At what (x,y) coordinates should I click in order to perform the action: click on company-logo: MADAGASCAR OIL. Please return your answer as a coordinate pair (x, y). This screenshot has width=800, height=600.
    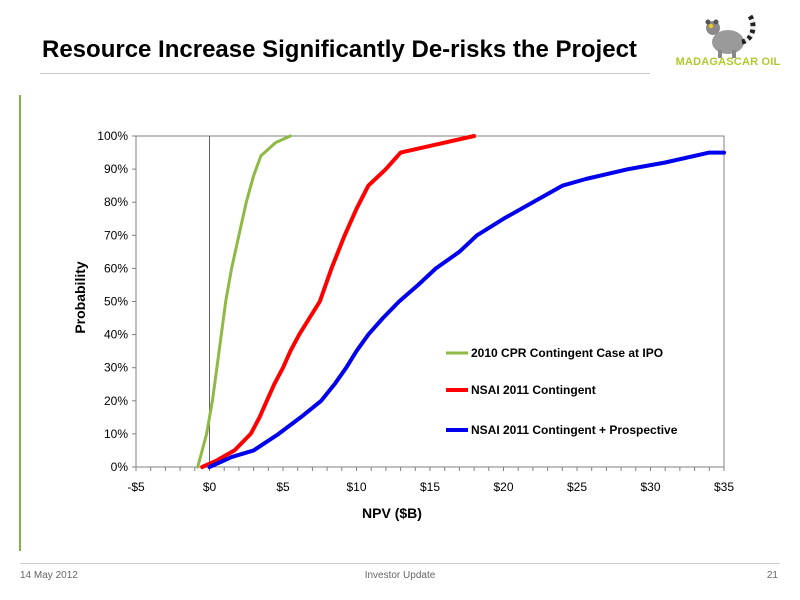
    Looking at the image, I should click on (728, 44).